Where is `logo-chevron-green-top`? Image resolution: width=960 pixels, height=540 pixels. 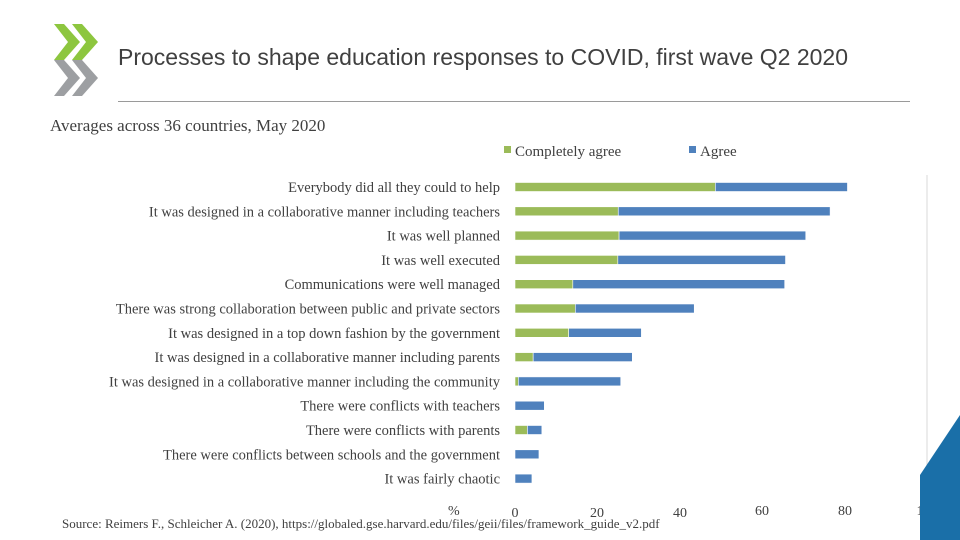 logo-chevron-green-top is located at coordinates (67, 42).